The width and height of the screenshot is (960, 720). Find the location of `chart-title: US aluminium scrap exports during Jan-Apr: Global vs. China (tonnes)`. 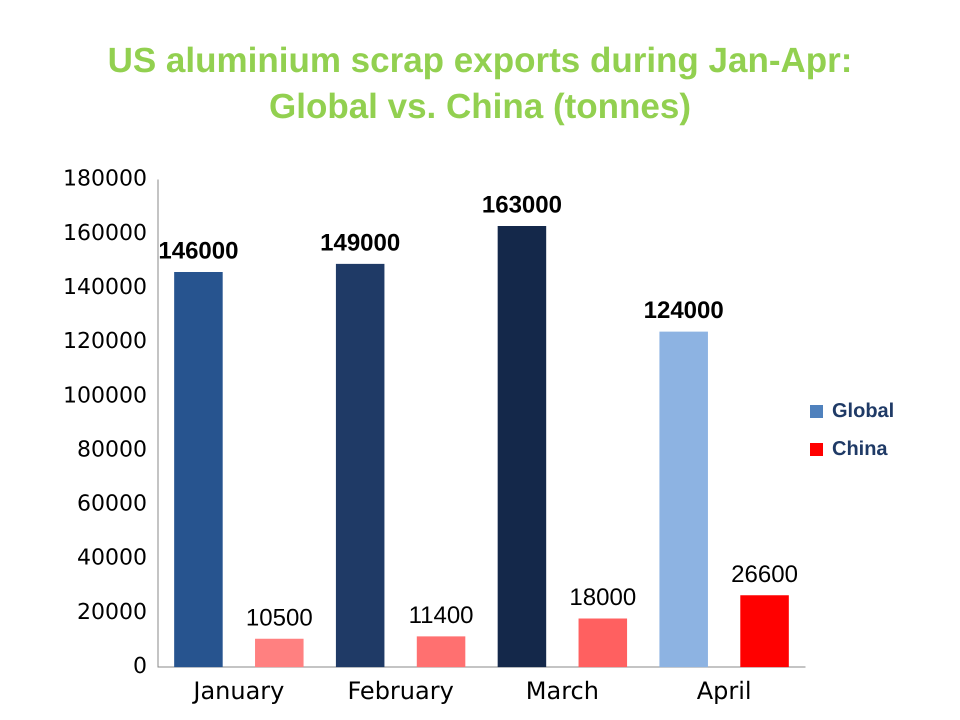

chart-title: US aluminium scrap exports during Jan-Apr: Global vs. China (tonnes) is located at coordinates (480, 84).